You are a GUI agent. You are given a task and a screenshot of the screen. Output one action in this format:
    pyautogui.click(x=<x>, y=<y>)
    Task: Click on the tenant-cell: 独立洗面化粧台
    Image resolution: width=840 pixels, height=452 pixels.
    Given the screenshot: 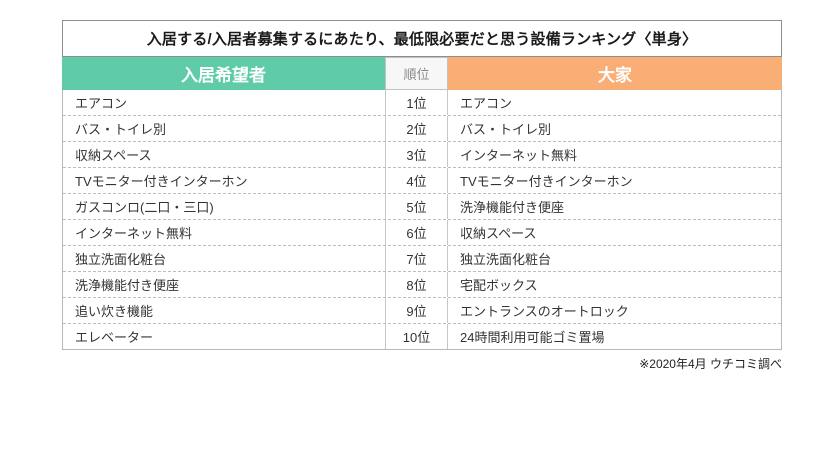 What is the action you would take?
    pyautogui.click(x=121, y=259)
    